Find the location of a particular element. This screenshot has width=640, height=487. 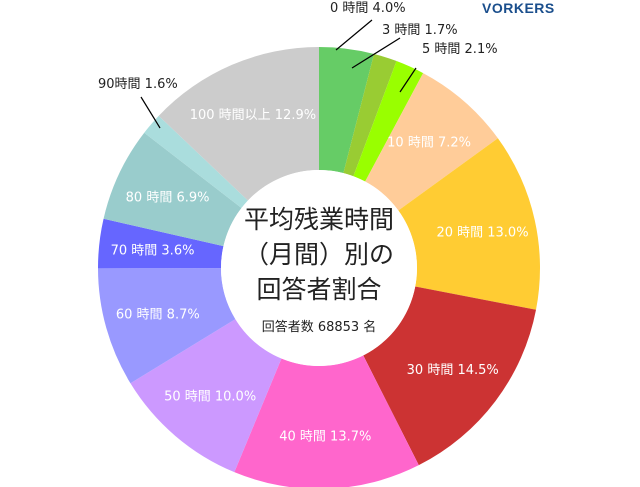

slice-label: 60 時間 8.7% is located at coordinates (158, 315).